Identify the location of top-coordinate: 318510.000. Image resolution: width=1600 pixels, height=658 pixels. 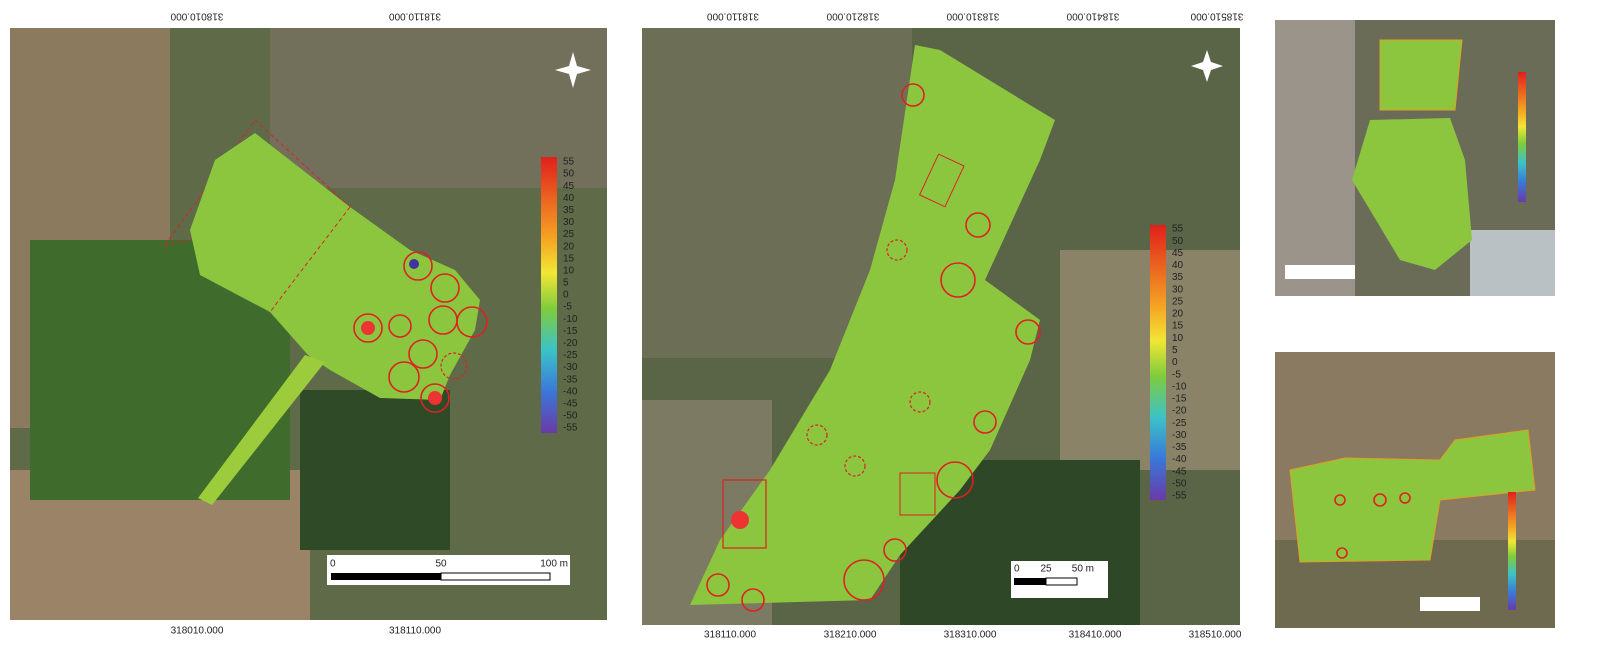
(1216, 15).